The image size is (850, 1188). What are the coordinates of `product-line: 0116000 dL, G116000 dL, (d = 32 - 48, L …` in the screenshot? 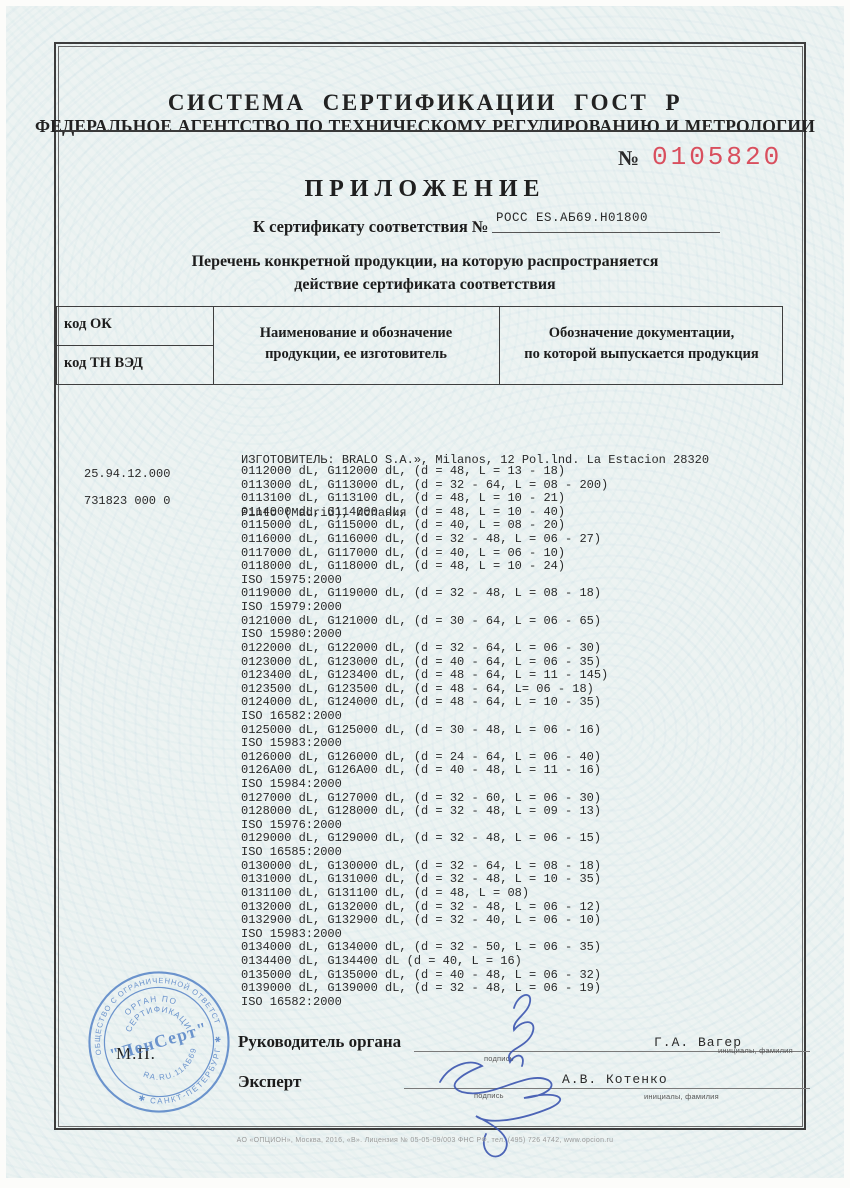 It's located at (421, 539).